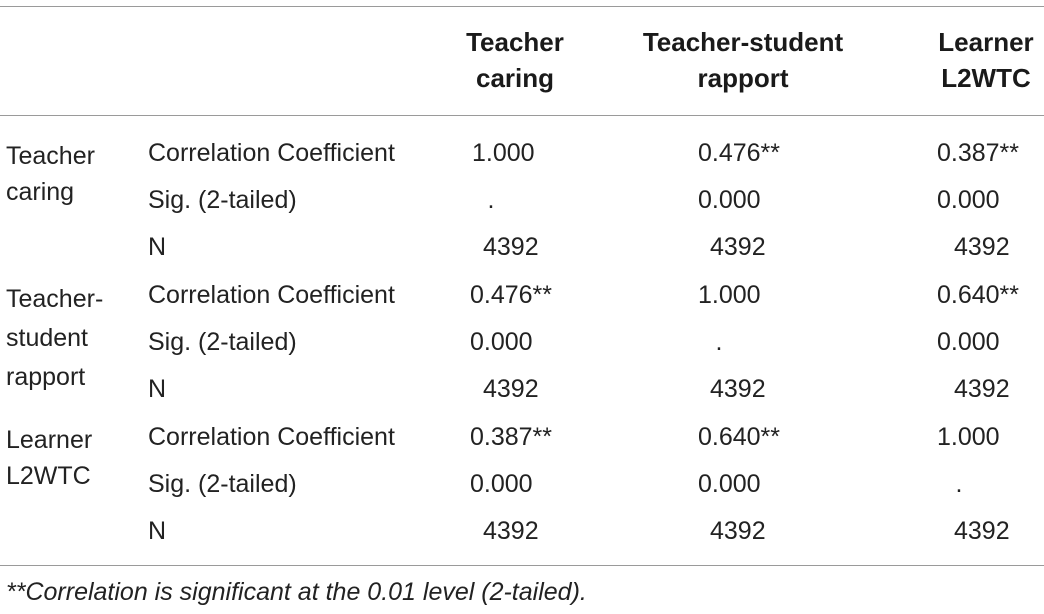 Image resolution: width=1044 pixels, height=614 pixels. Describe the element at coordinates (49, 440) in the screenshot. I see `row-group-label-line: Learner` at that location.